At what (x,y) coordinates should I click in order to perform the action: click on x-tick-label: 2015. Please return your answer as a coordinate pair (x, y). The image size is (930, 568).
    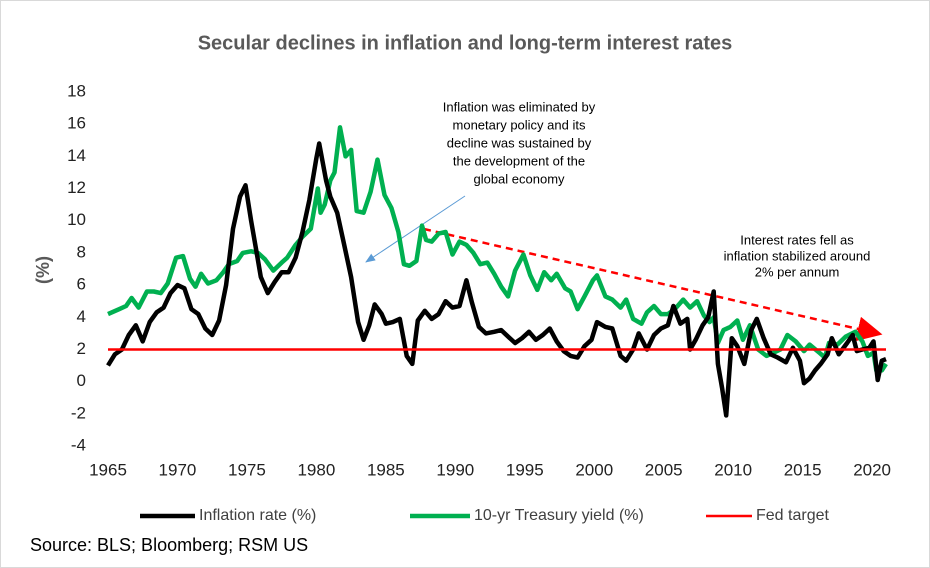
    Looking at the image, I should click on (803, 469).